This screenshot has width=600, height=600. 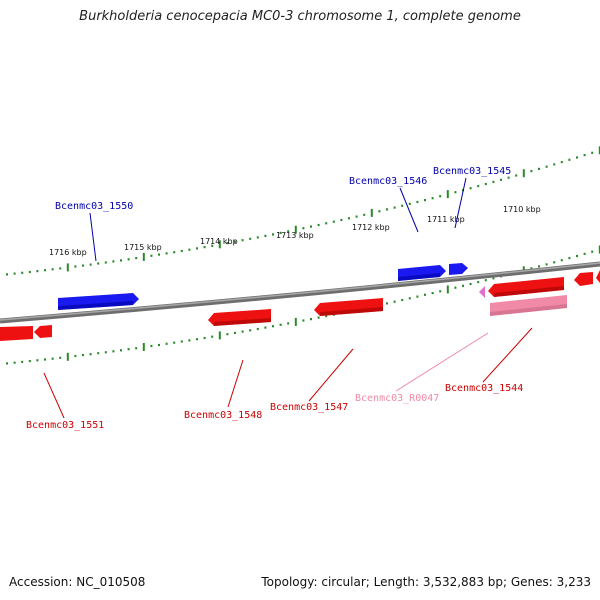 What do you see at coordinates (397, 398) in the screenshot?
I see `gene-label-r0047: Bcenmc03_R0047` at bounding box center [397, 398].